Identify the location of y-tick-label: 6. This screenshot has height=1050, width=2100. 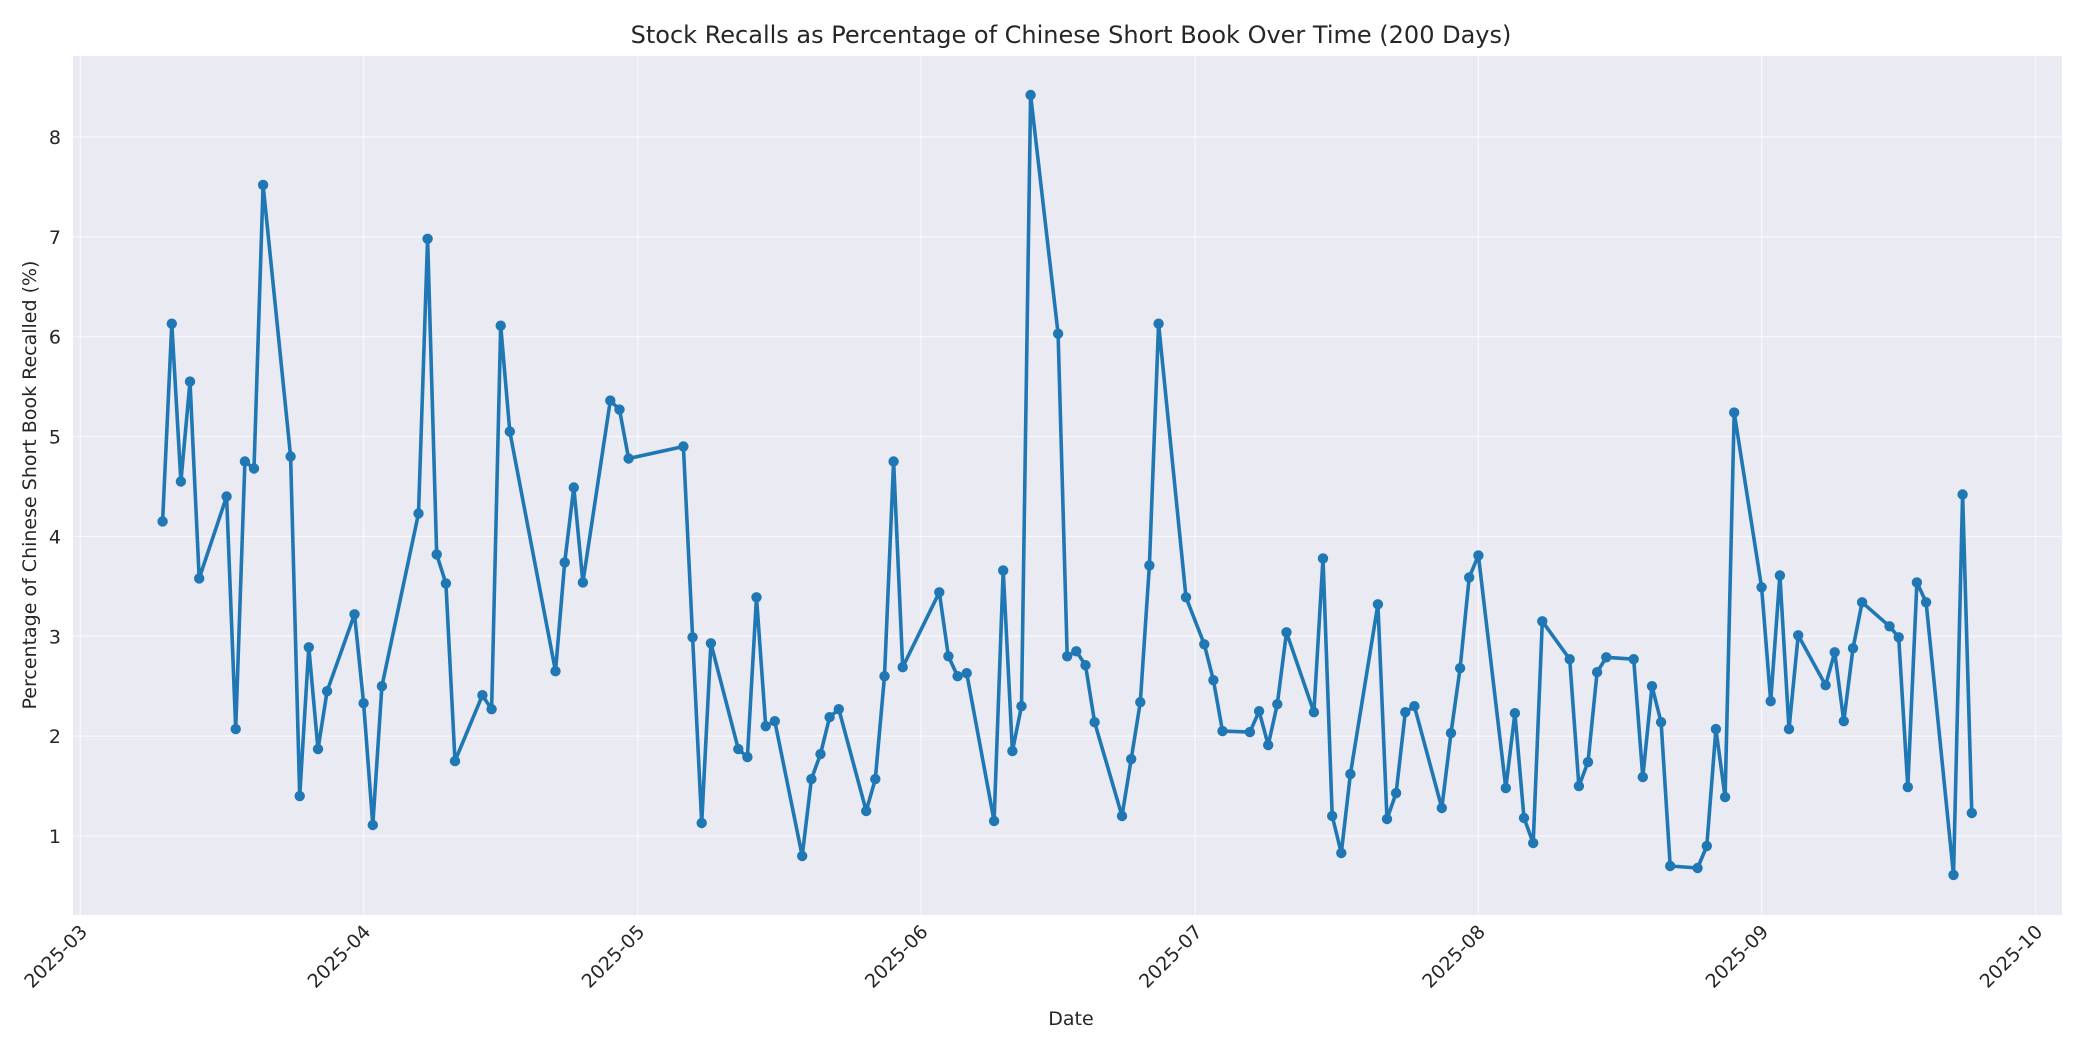
(55, 338).